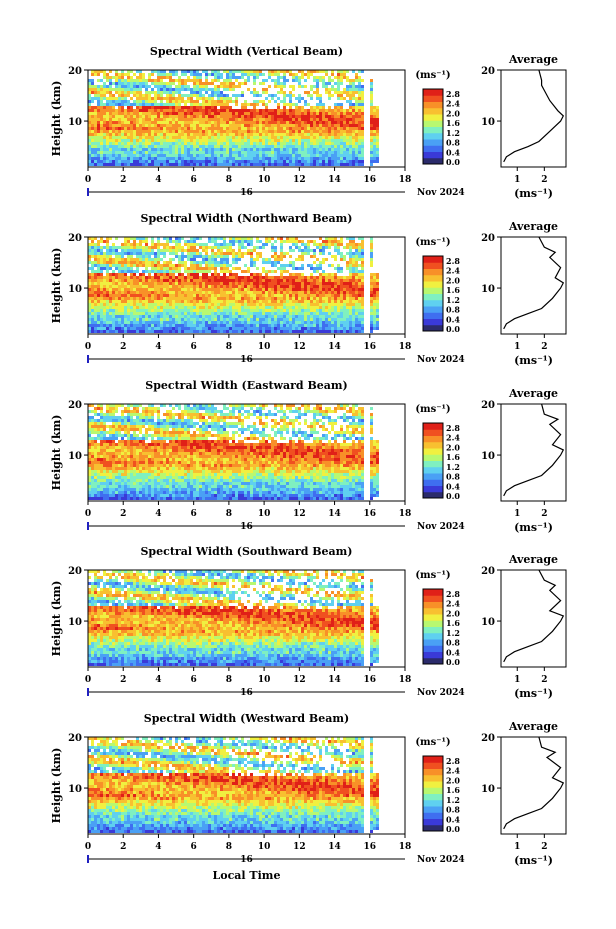 The image size is (616, 929). Describe the element at coordinates (75, 122) in the screenshot. I see `y-tick-label: 10` at that location.